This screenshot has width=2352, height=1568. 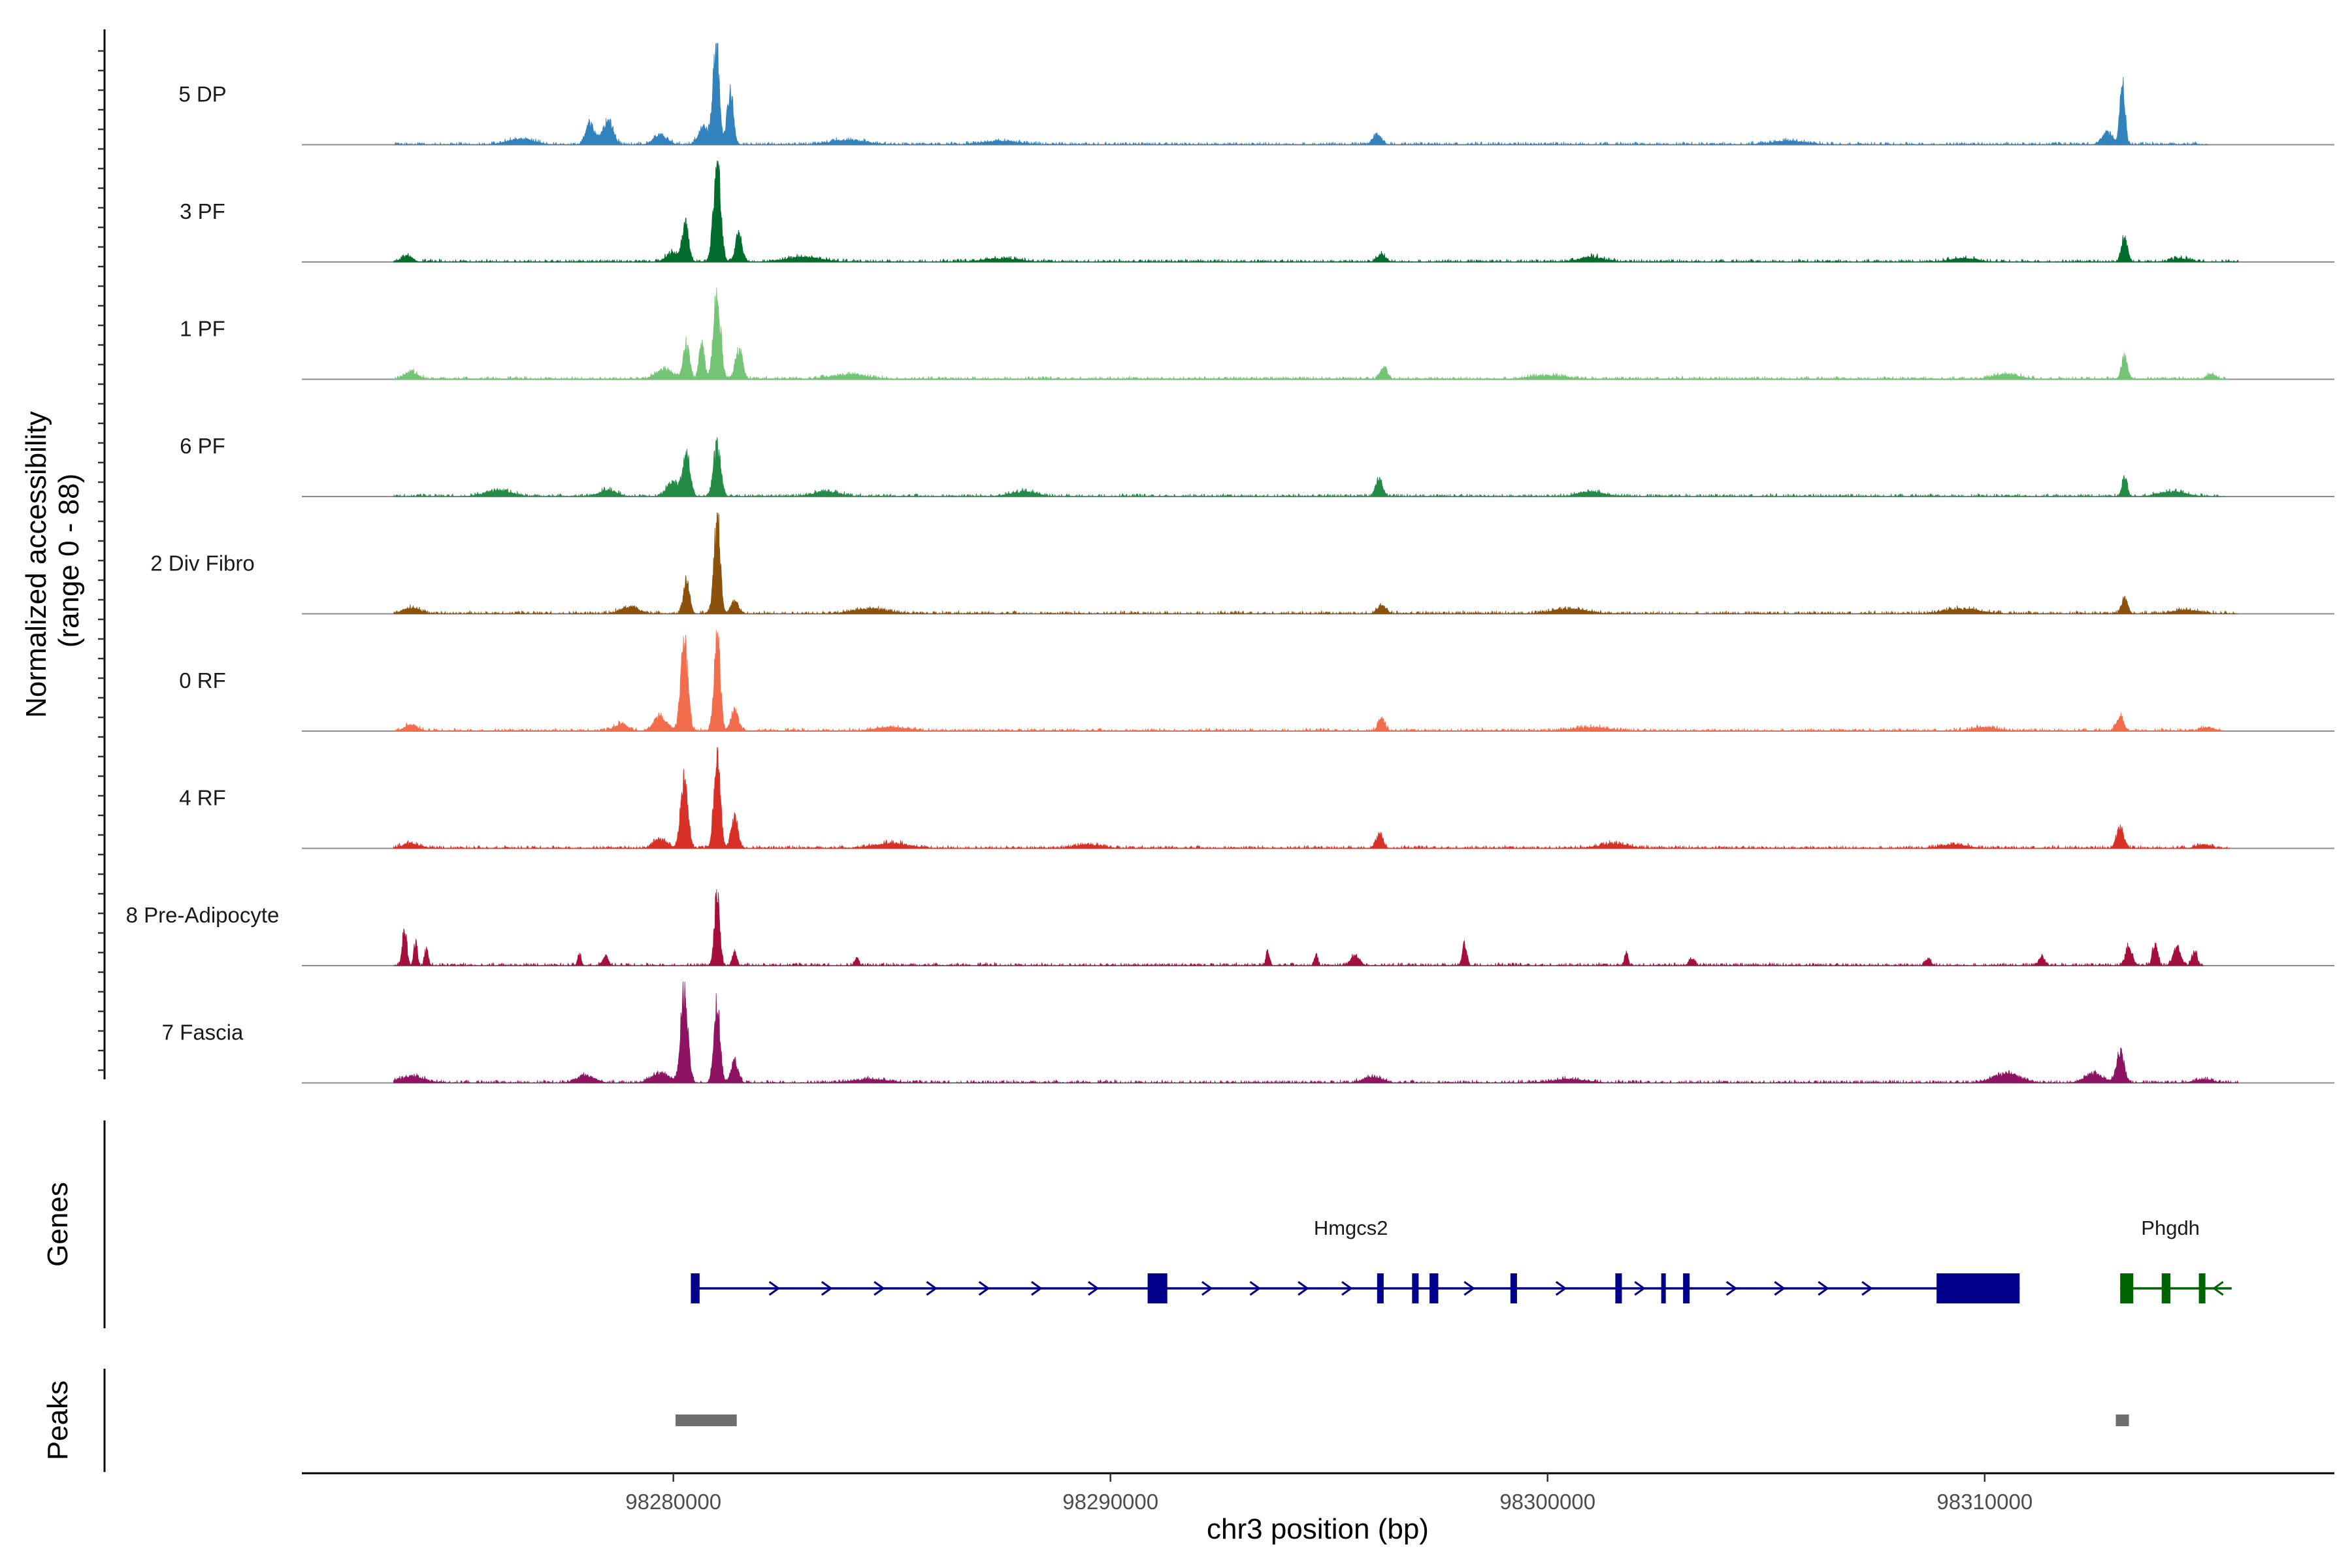 I want to click on peaks-panel-title: Peaks, so click(x=58, y=1420).